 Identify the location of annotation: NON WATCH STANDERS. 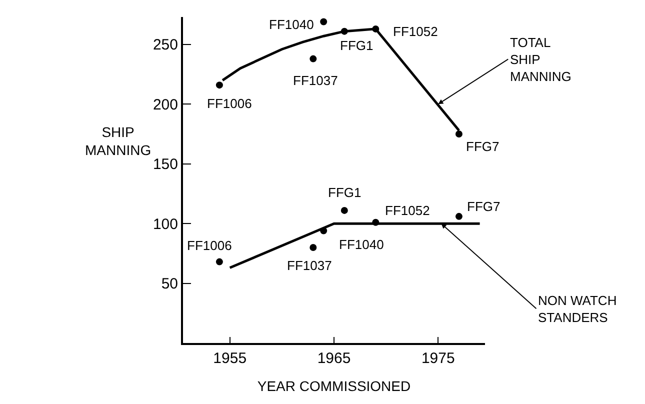
(577, 309).